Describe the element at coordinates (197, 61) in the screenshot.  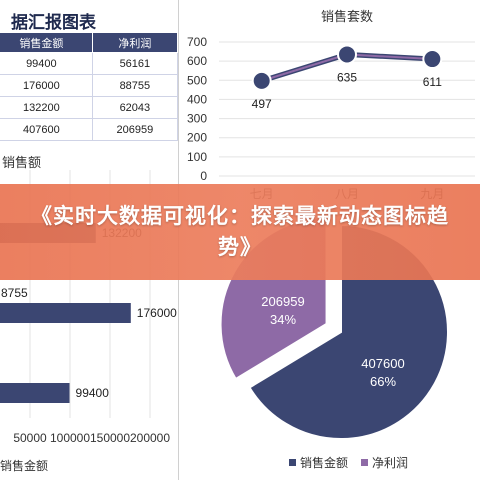
I see `y-tick-label: 600` at that location.